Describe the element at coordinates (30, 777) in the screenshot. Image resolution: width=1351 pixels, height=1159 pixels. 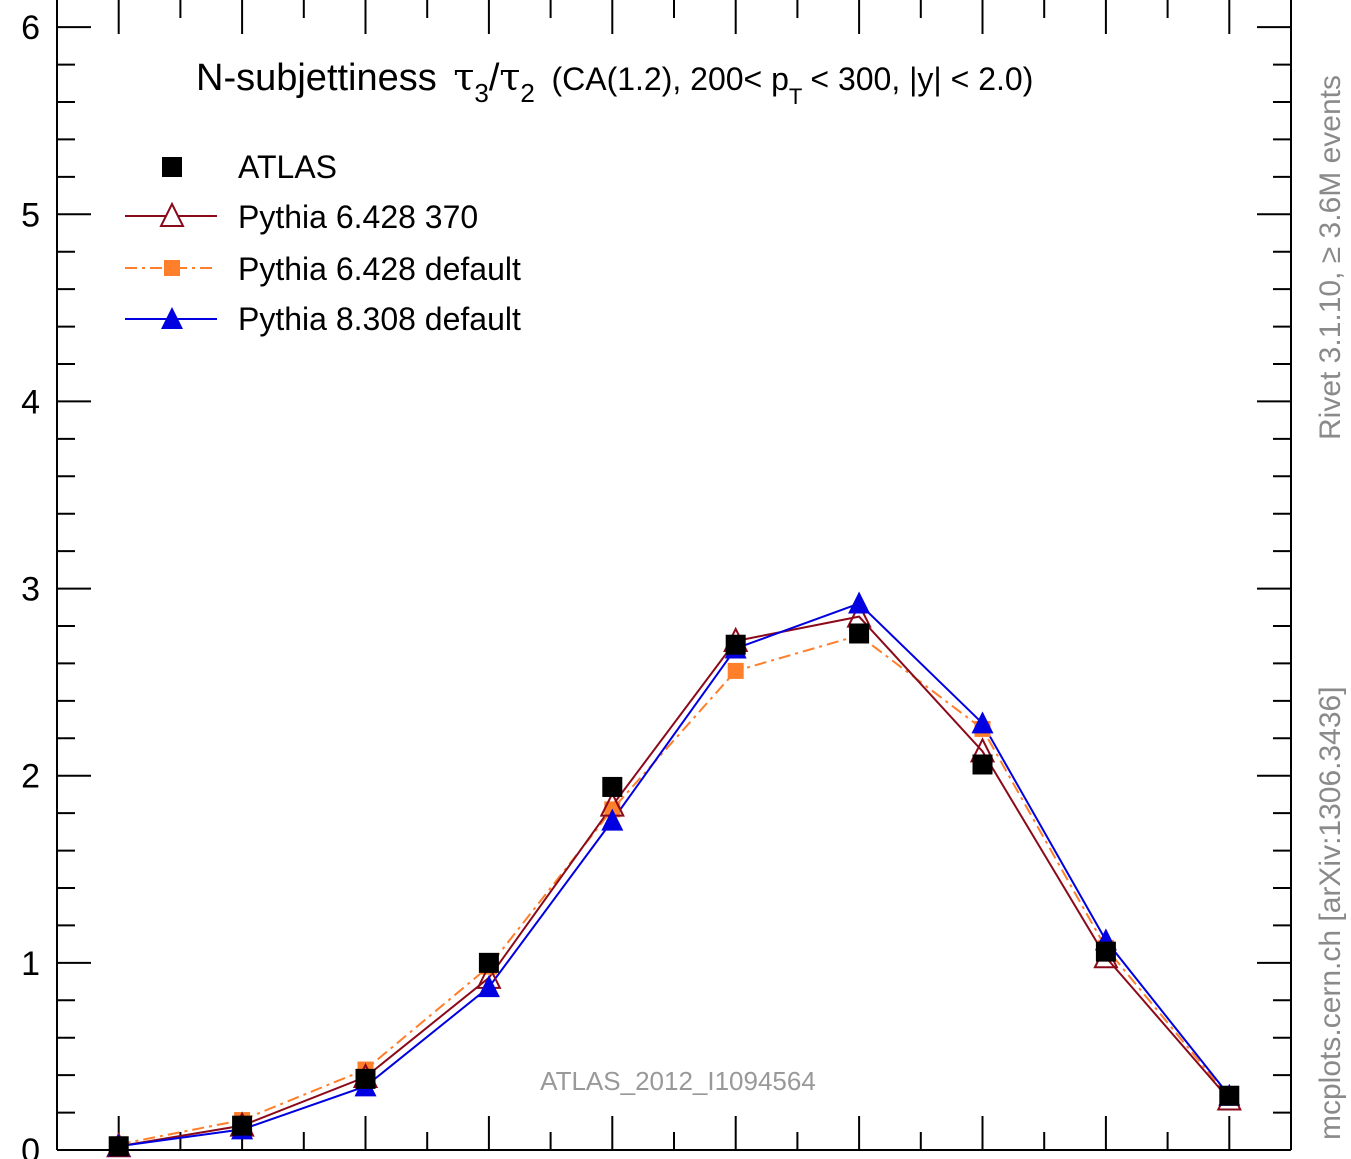
I see `y-tick-label: 2` at that location.